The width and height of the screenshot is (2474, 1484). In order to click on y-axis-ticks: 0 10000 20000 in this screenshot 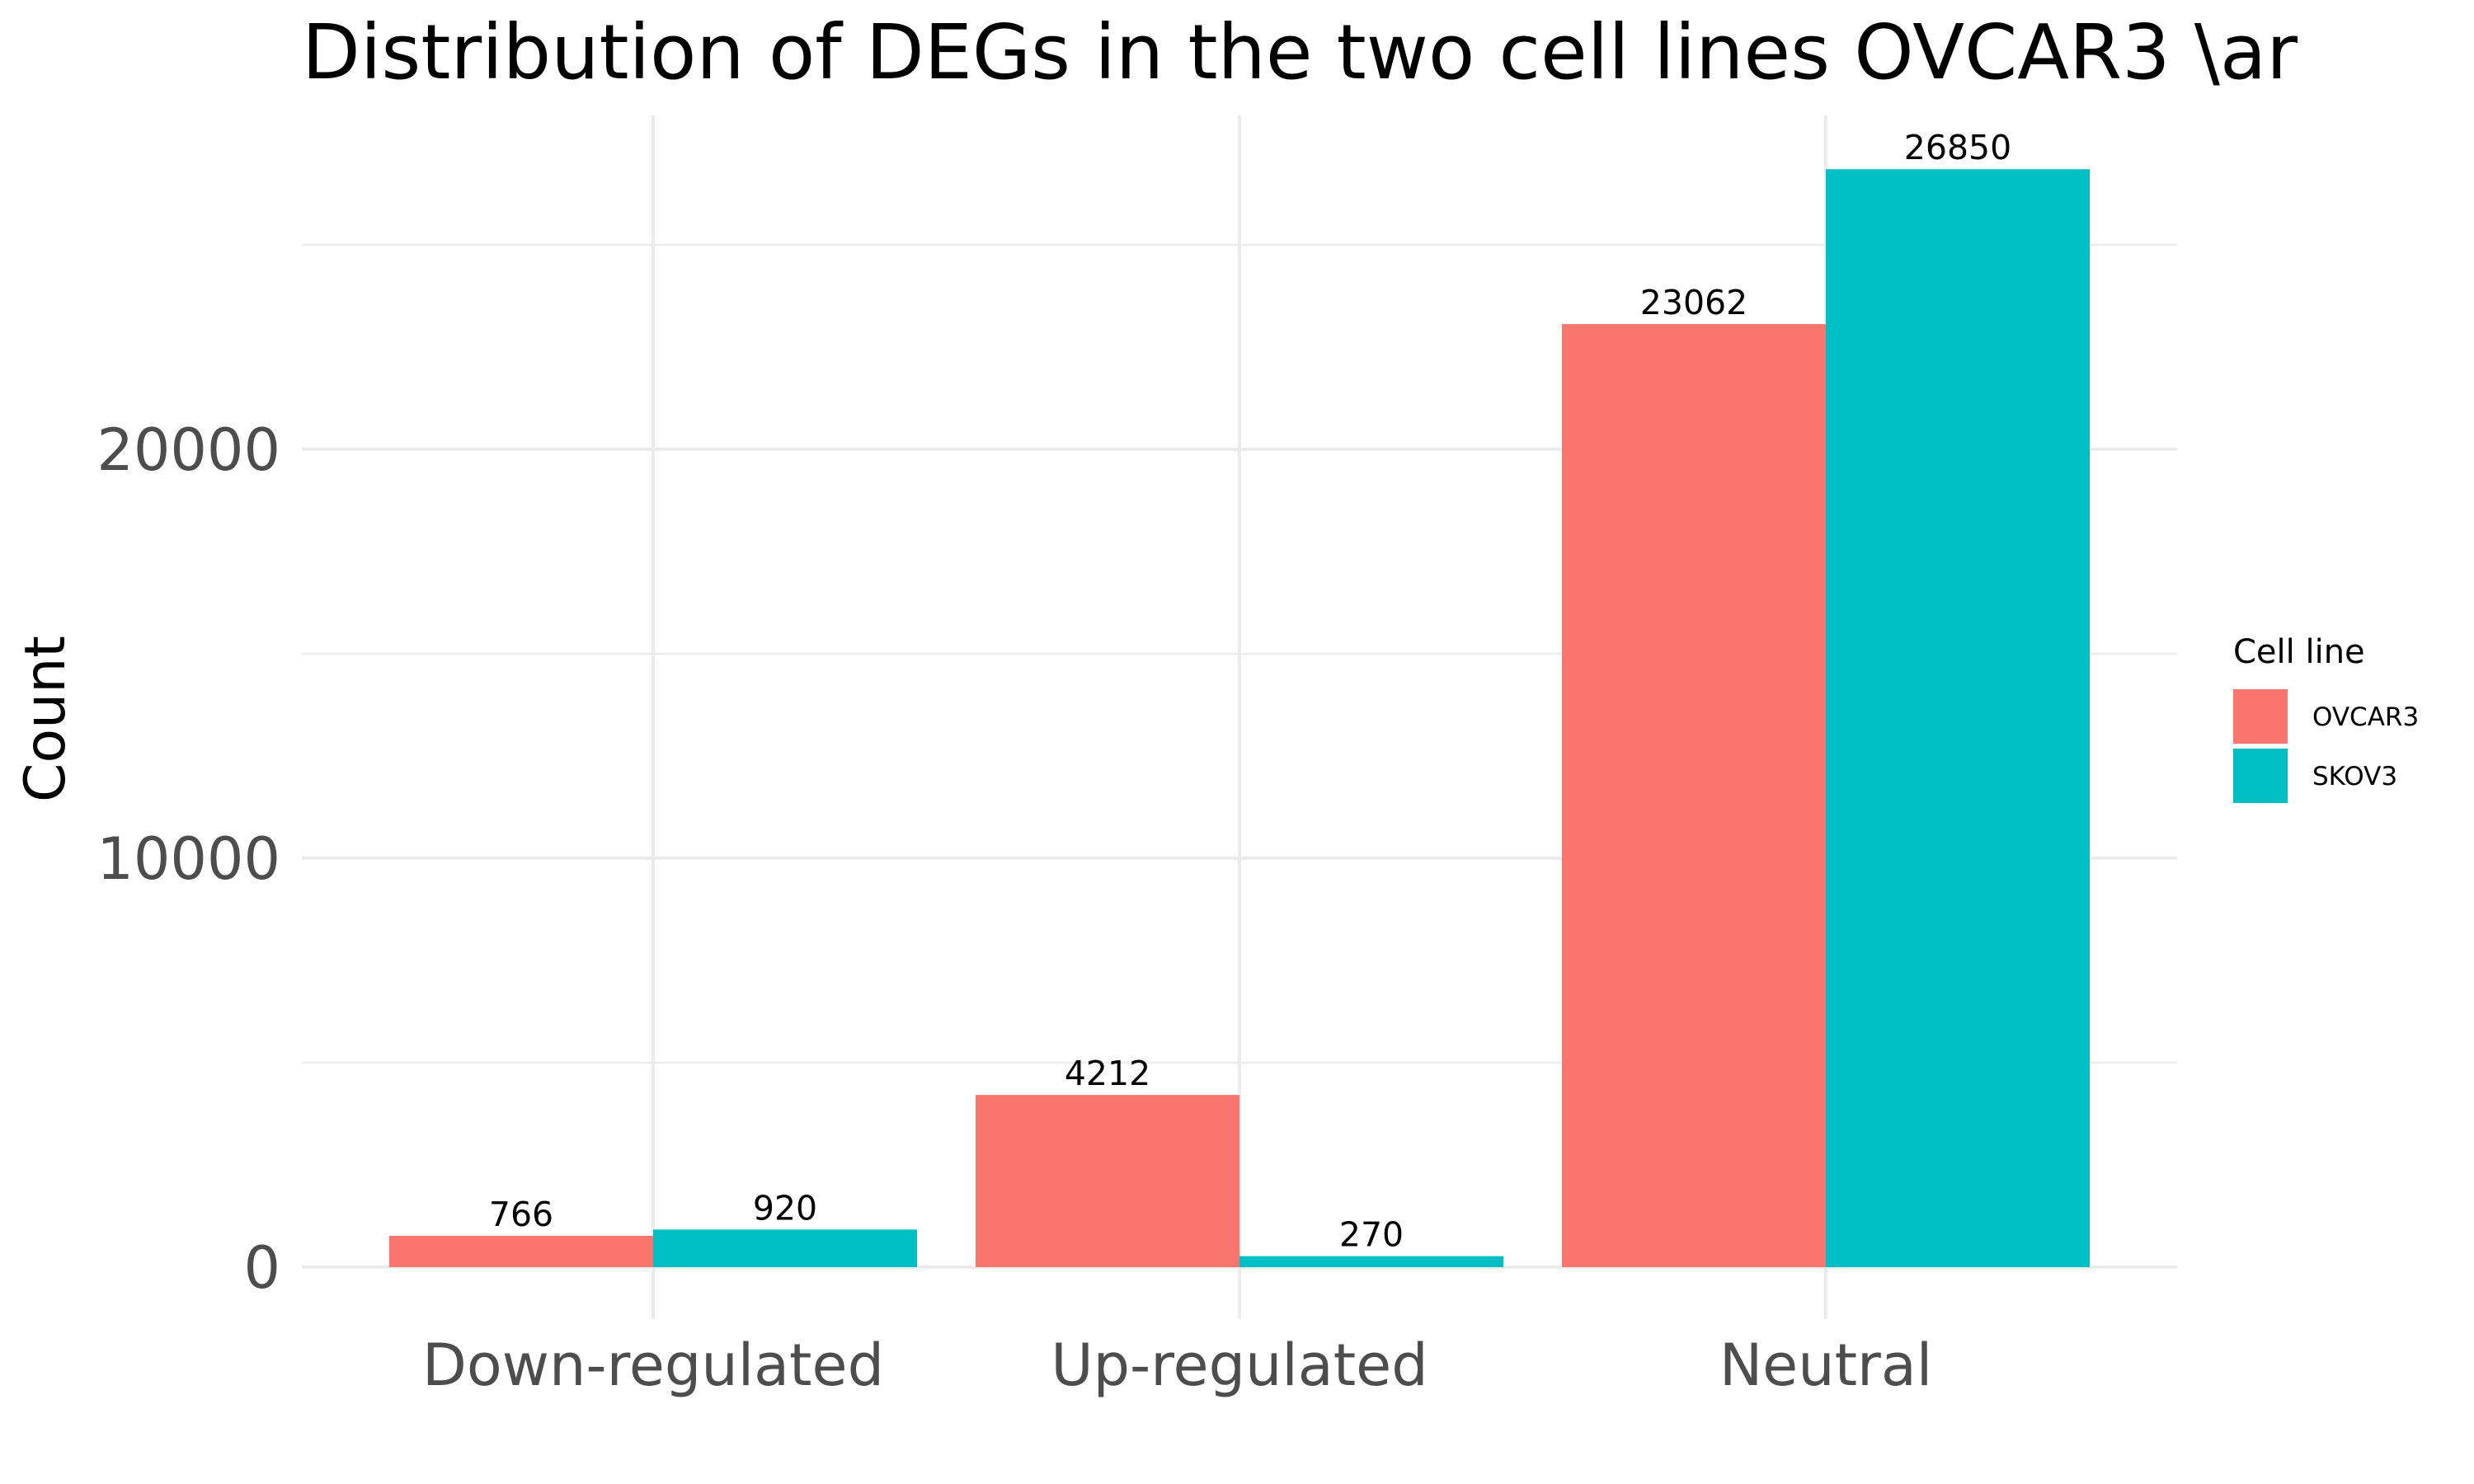, I will do `click(188, 859)`.